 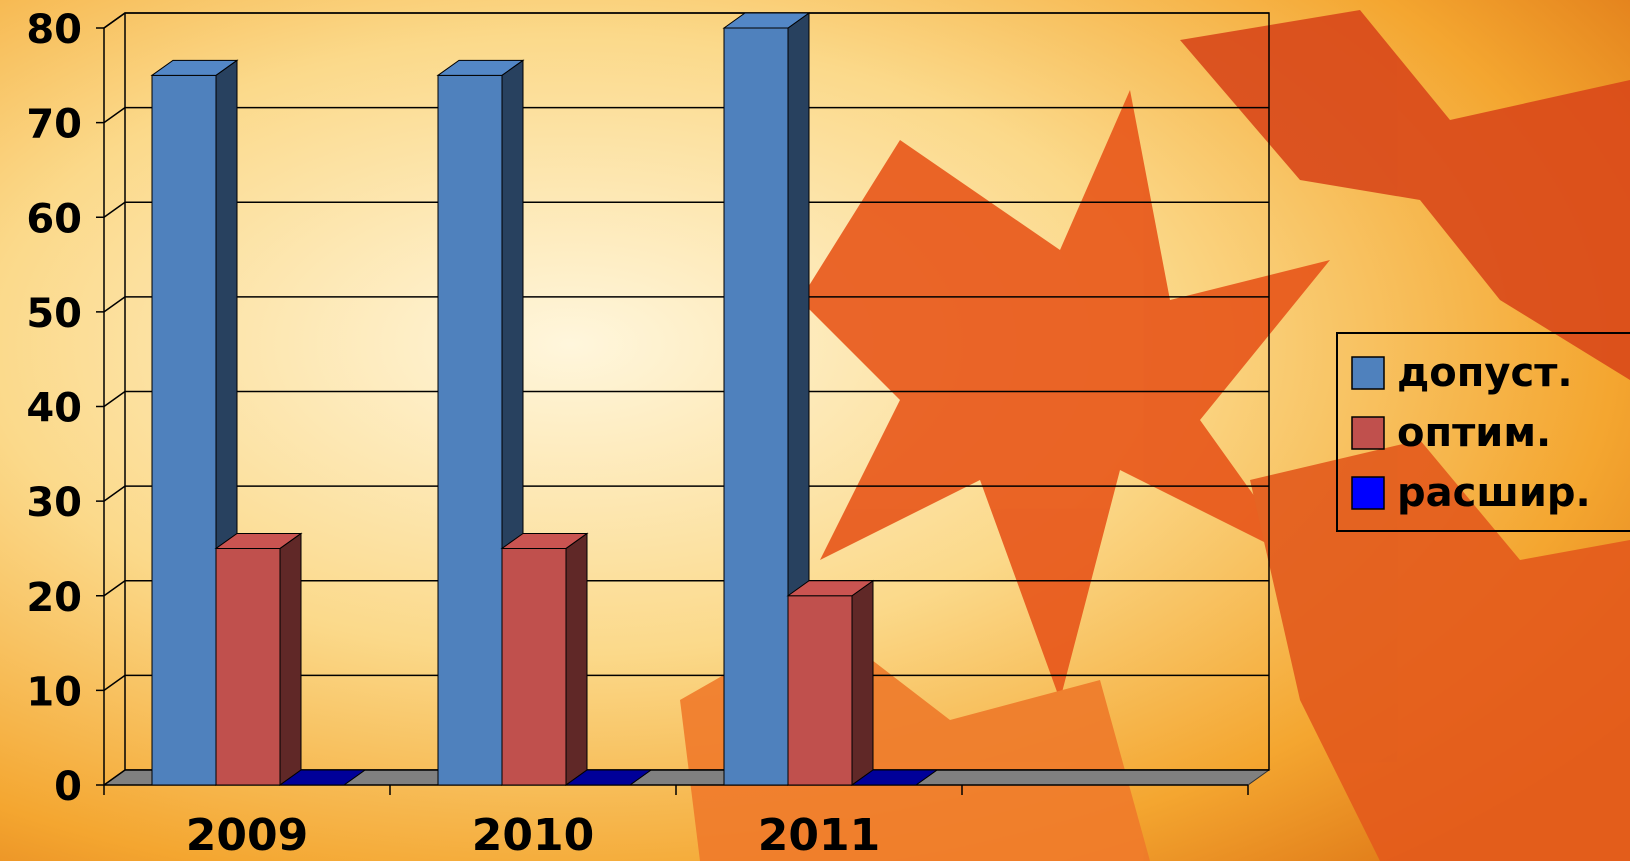 I want to click on legend-label: оптим., so click(x=1474, y=433).